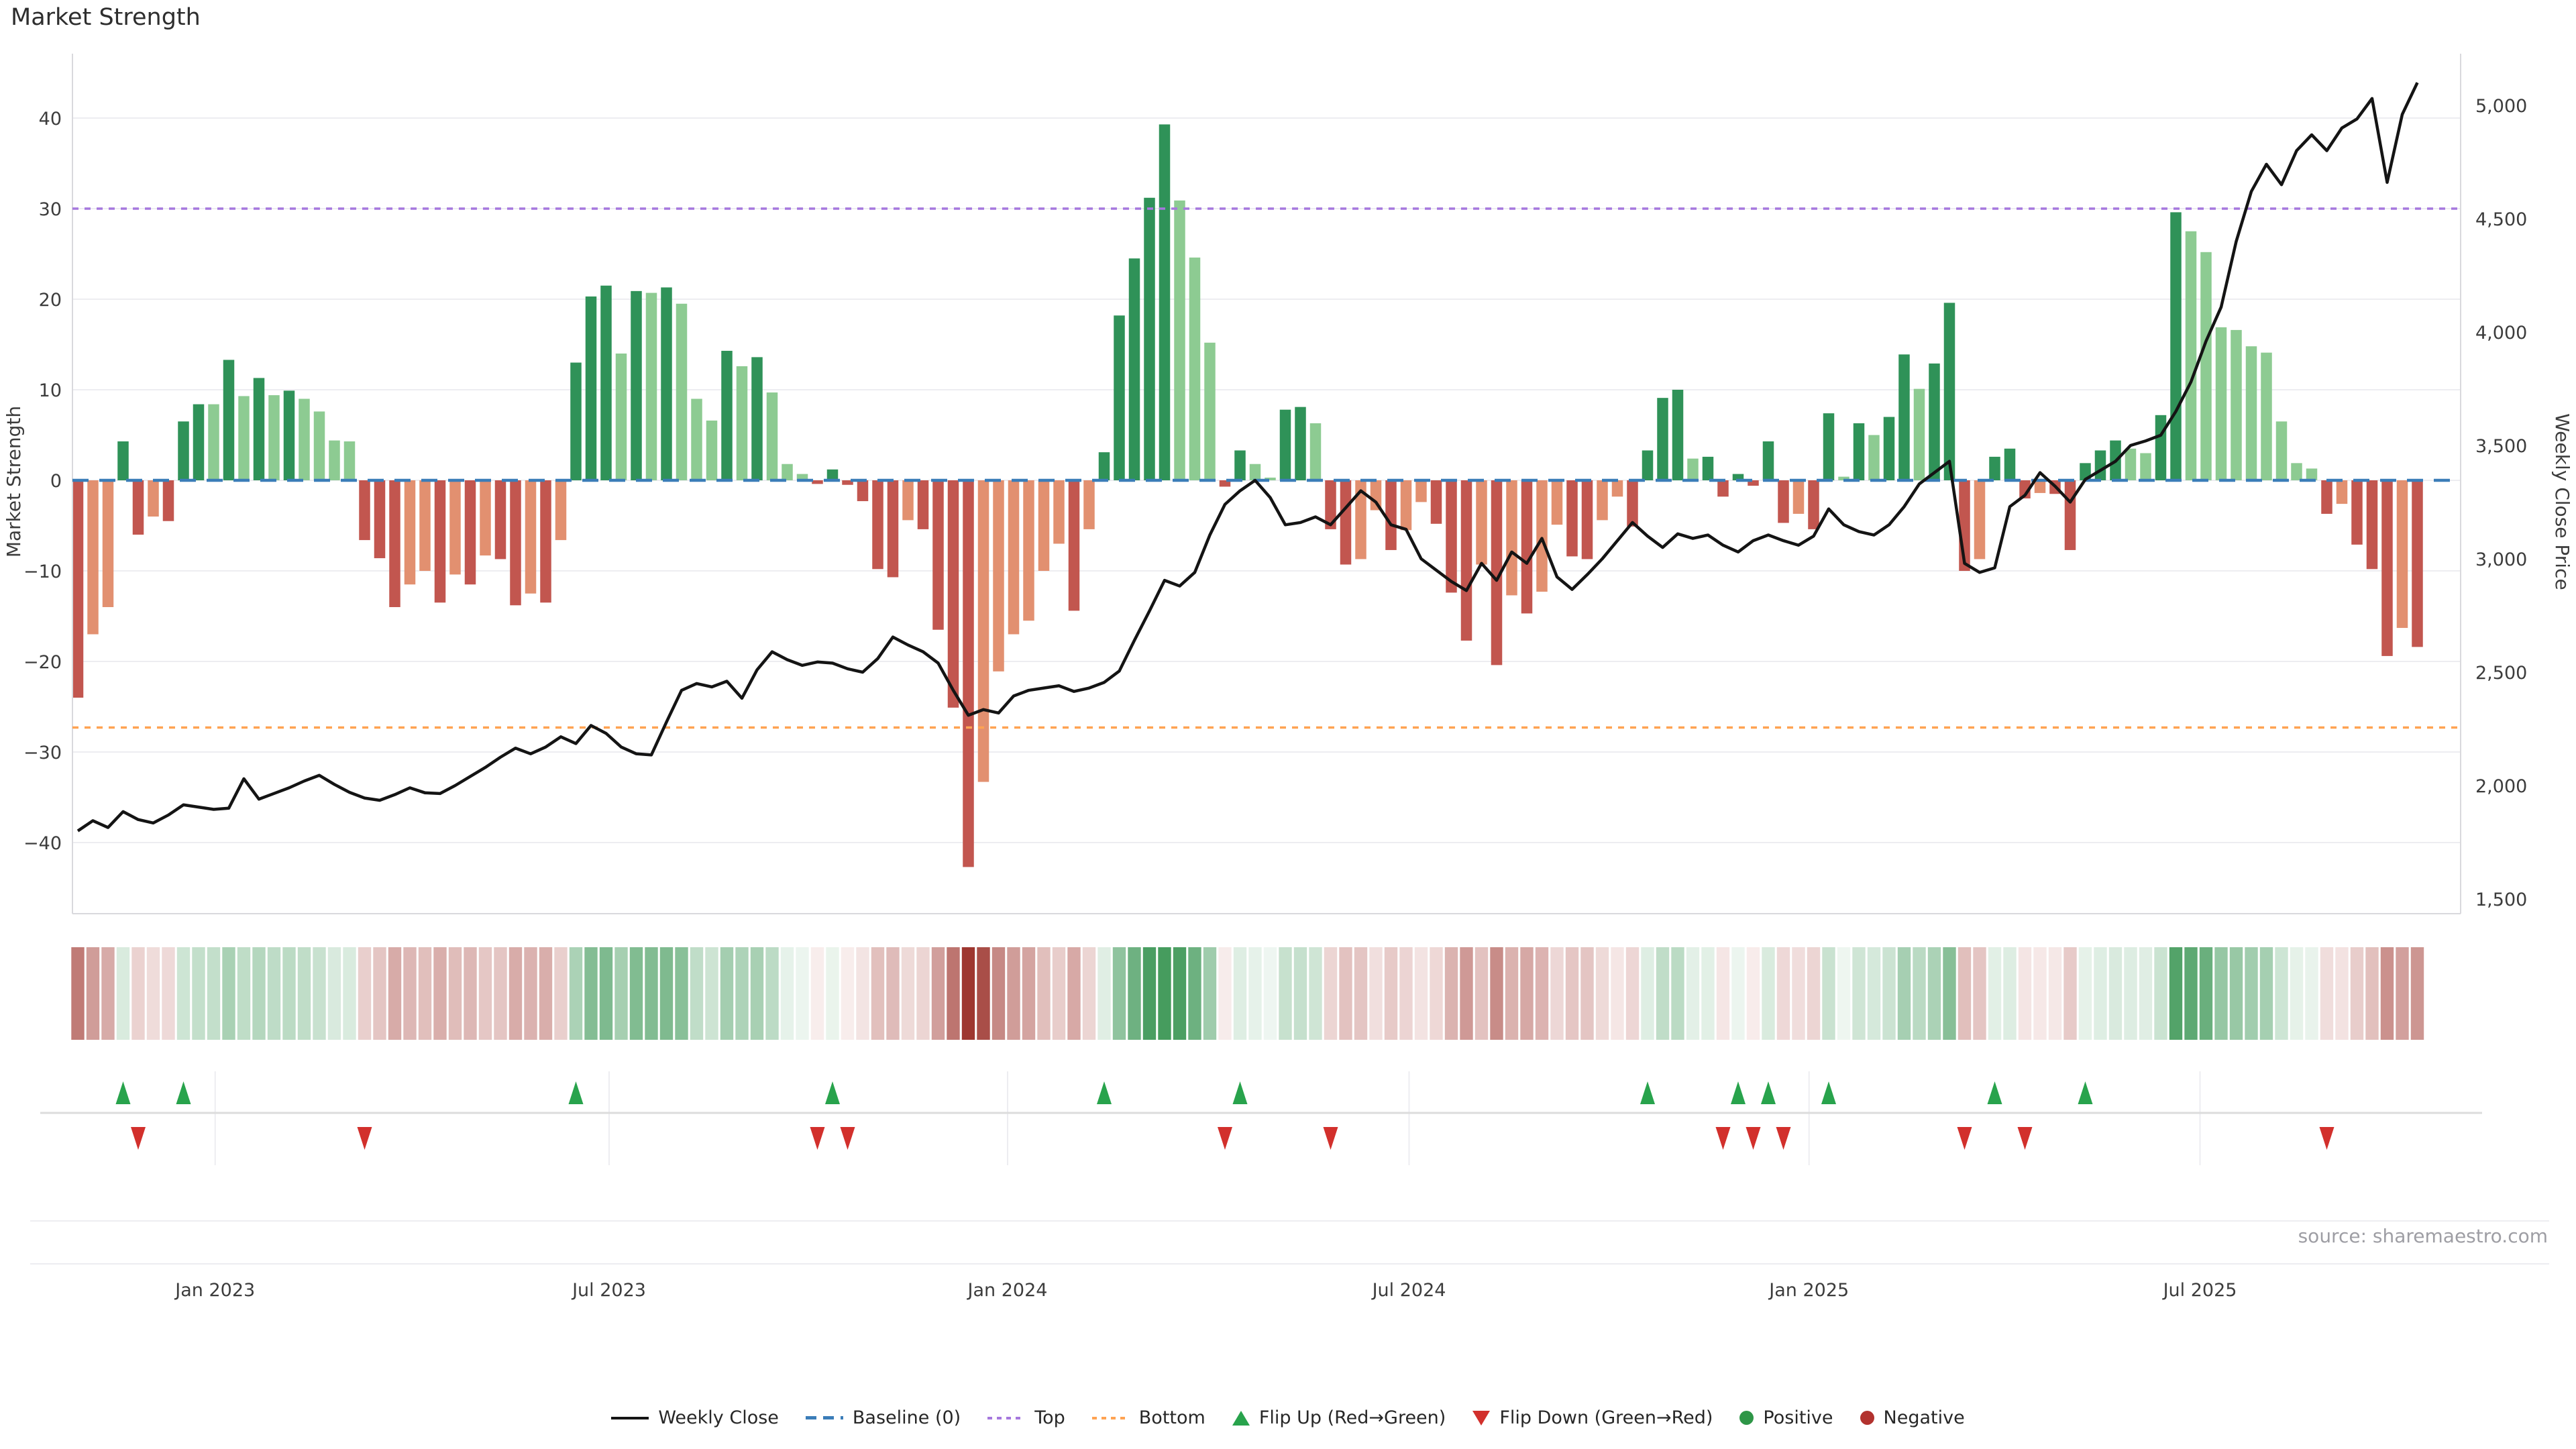  I want to click on right-axis-tick: 4,500, so click(2501, 219).